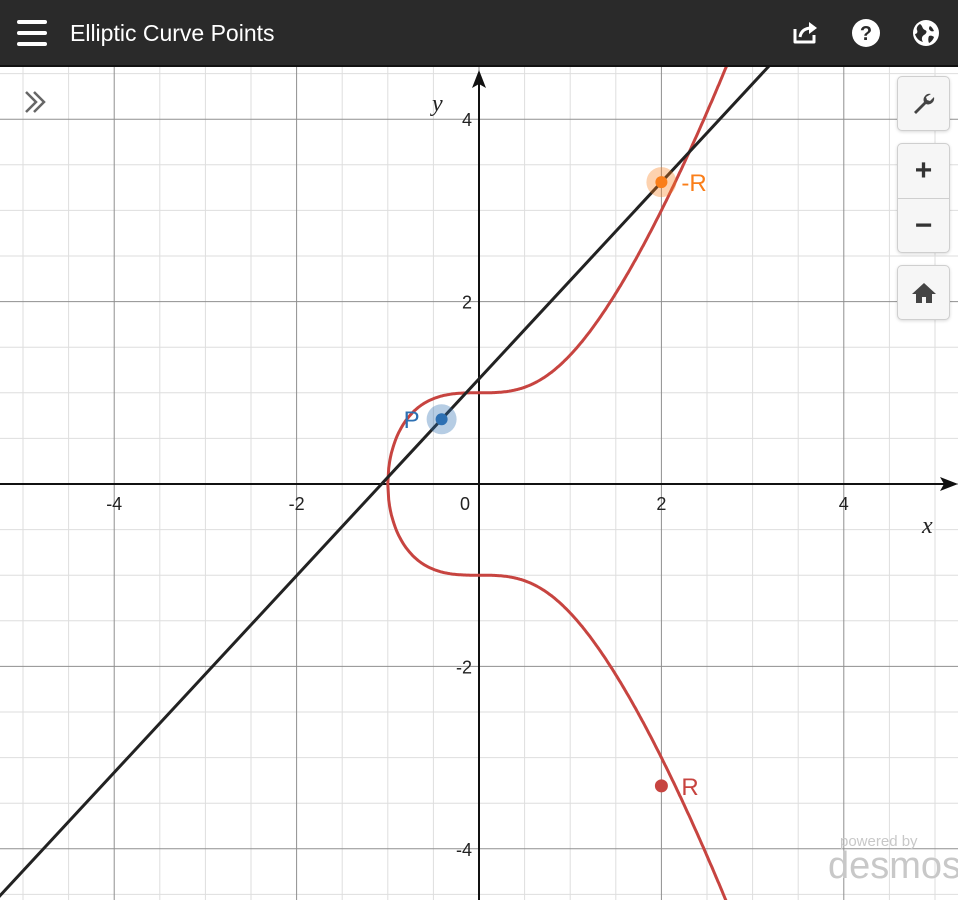  I want to click on x-axis-arrow, so click(949, 484).